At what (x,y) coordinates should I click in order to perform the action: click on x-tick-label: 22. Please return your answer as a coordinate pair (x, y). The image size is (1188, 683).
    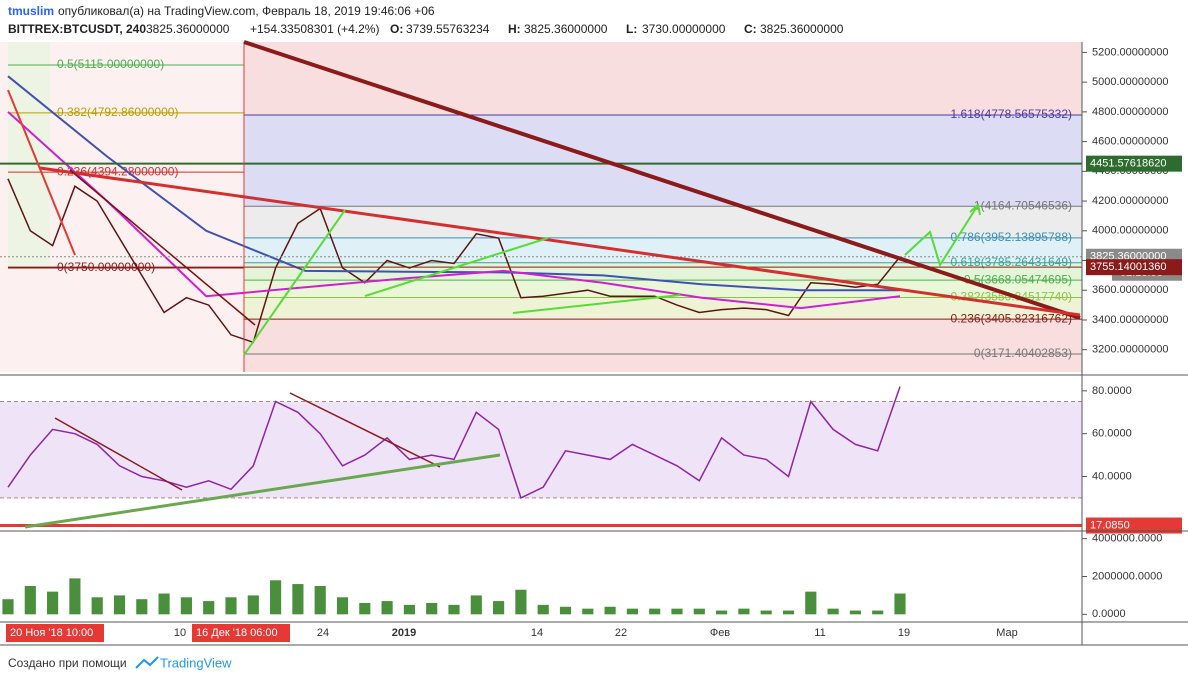
    Looking at the image, I should click on (621, 633).